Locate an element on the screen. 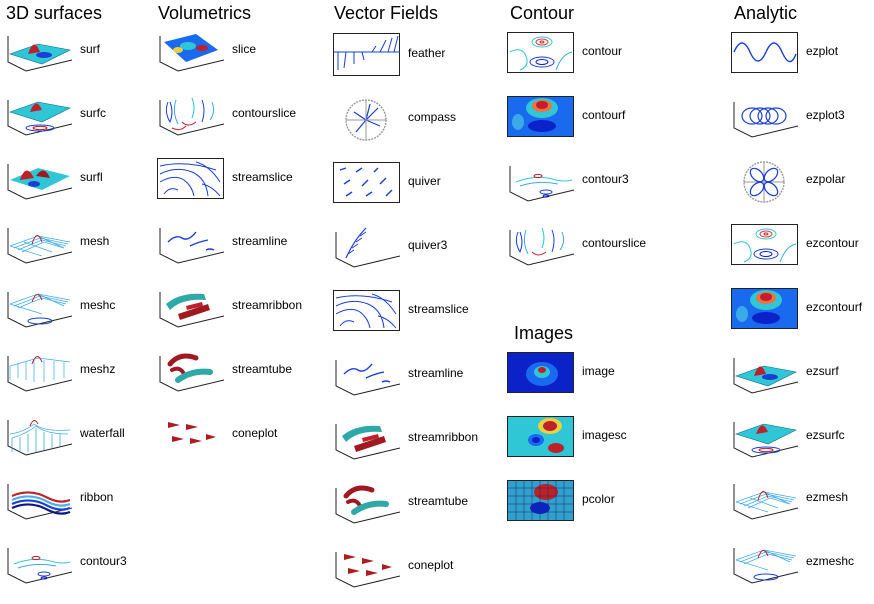  gallery-item-label: contour3 is located at coordinates (103, 561).